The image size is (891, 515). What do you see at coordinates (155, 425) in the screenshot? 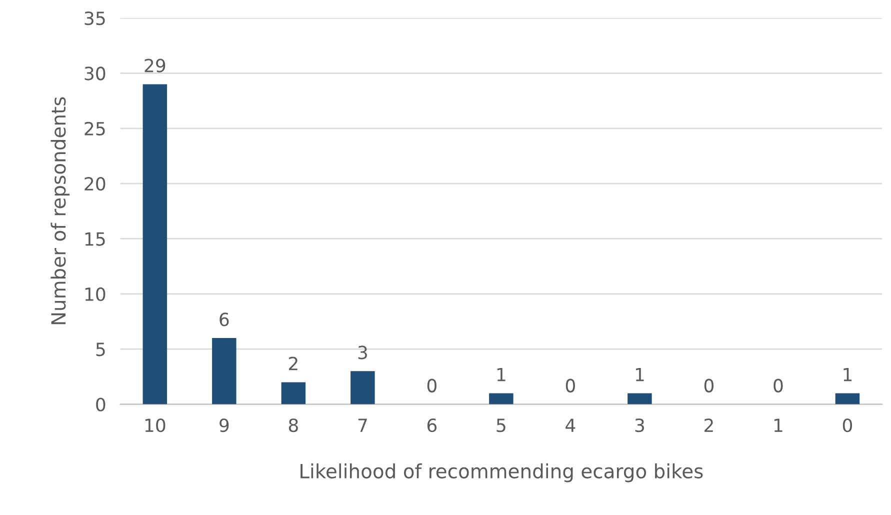
I see `x-tick-label: 10` at bounding box center [155, 425].